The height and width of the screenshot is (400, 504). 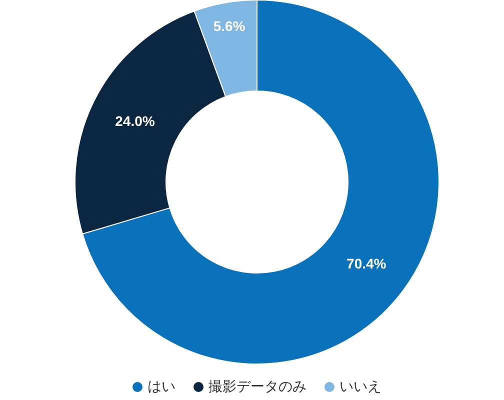 I want to click on data-label: 24.0%, so click(x=135, y=120).